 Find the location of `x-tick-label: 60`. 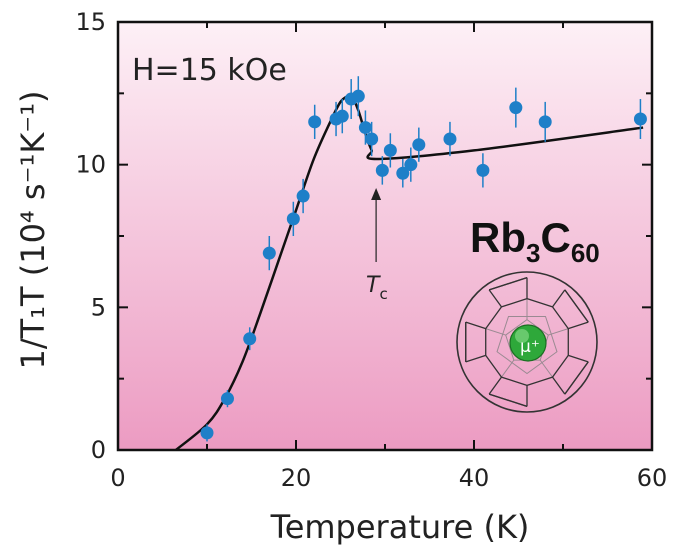

x-tick-label: 60 is located at coordinates (652, 478).